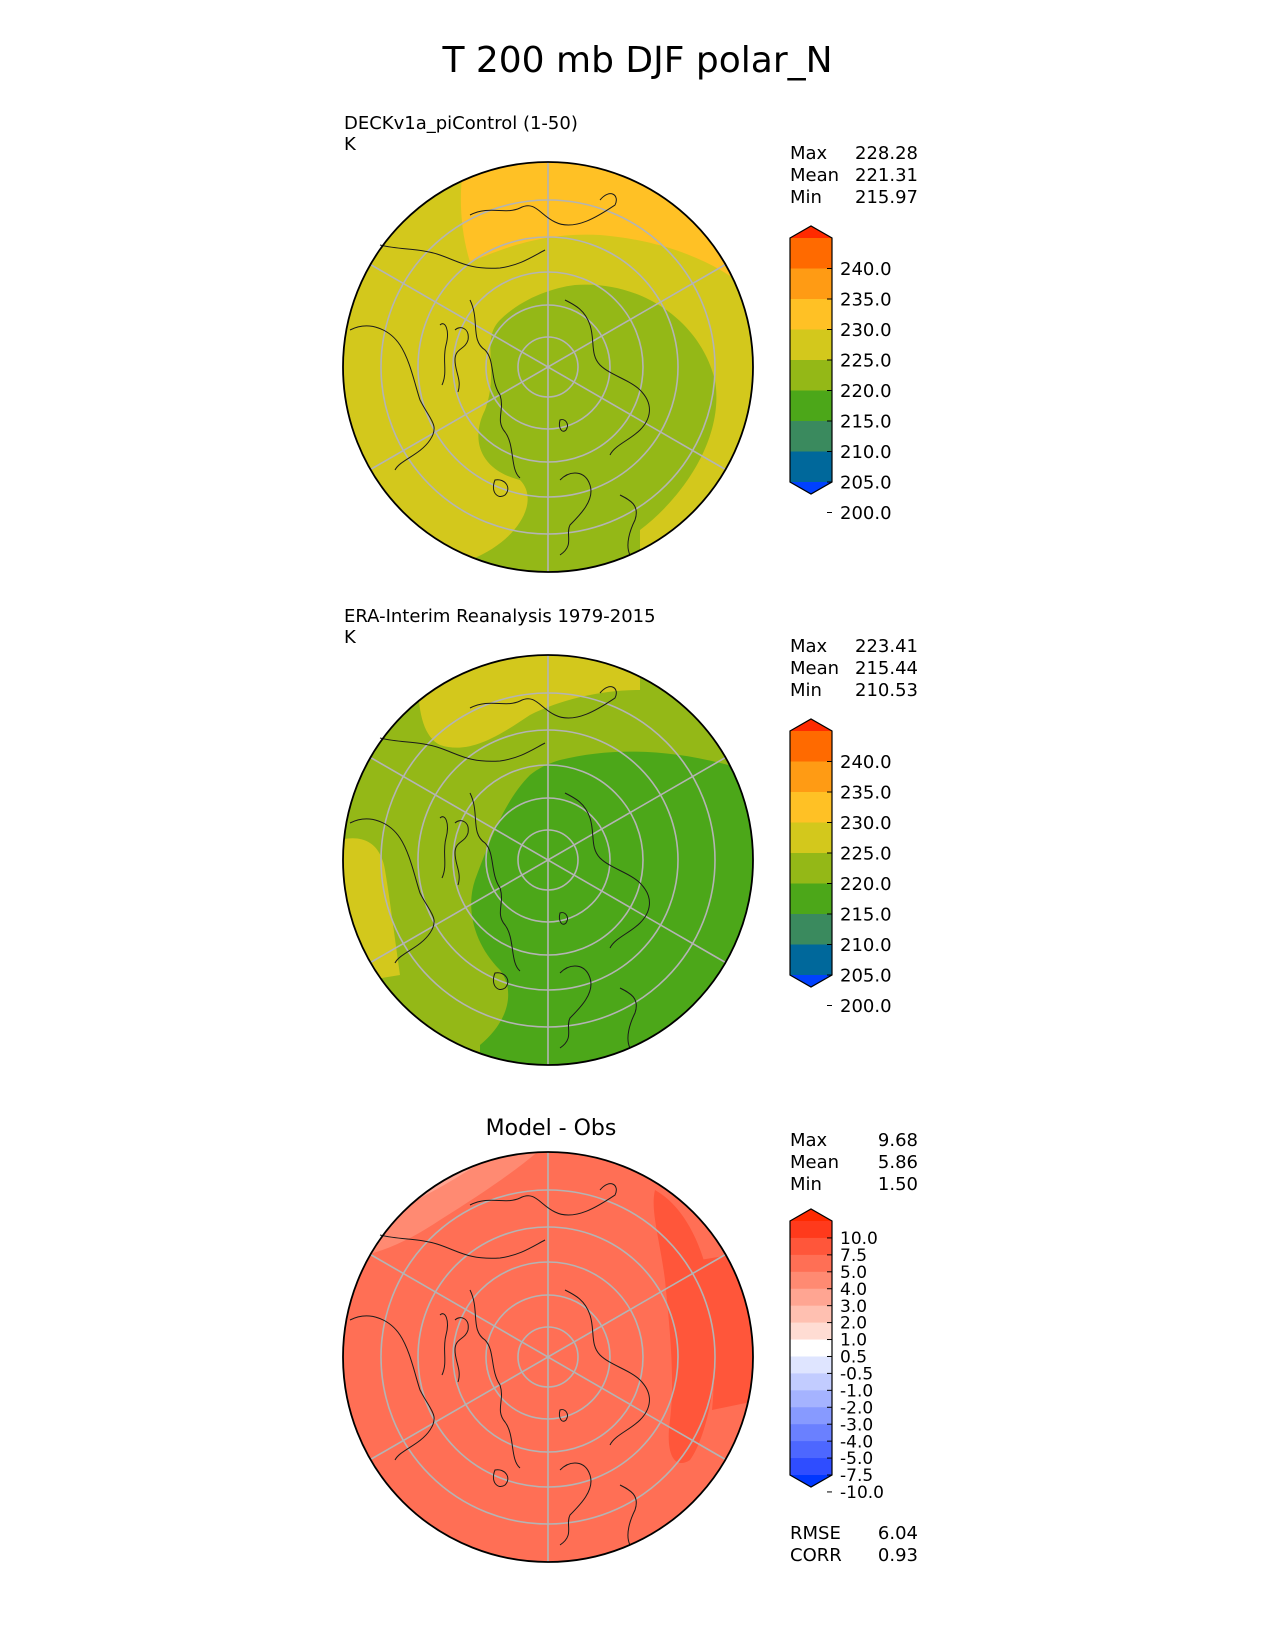 Image resolution: width=1275 pixels, height=1650 pixels. What do you see at coordinates (886, 668) in the screenshot?
I see `stat-value: 215.44` at bounding box center [886, 668].